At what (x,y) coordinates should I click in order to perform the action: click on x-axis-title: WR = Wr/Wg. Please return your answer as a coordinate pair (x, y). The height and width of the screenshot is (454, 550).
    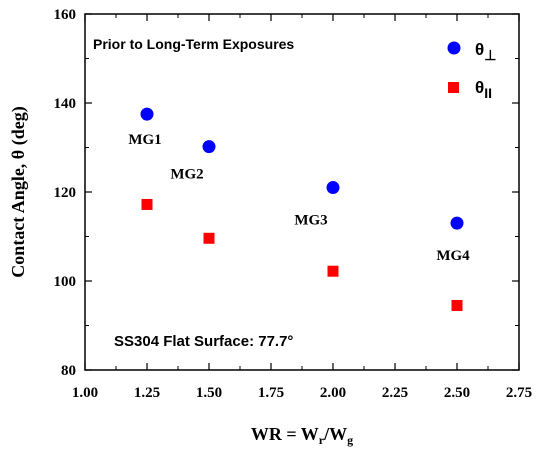
    Looking at the image, I should click on (302, 435).